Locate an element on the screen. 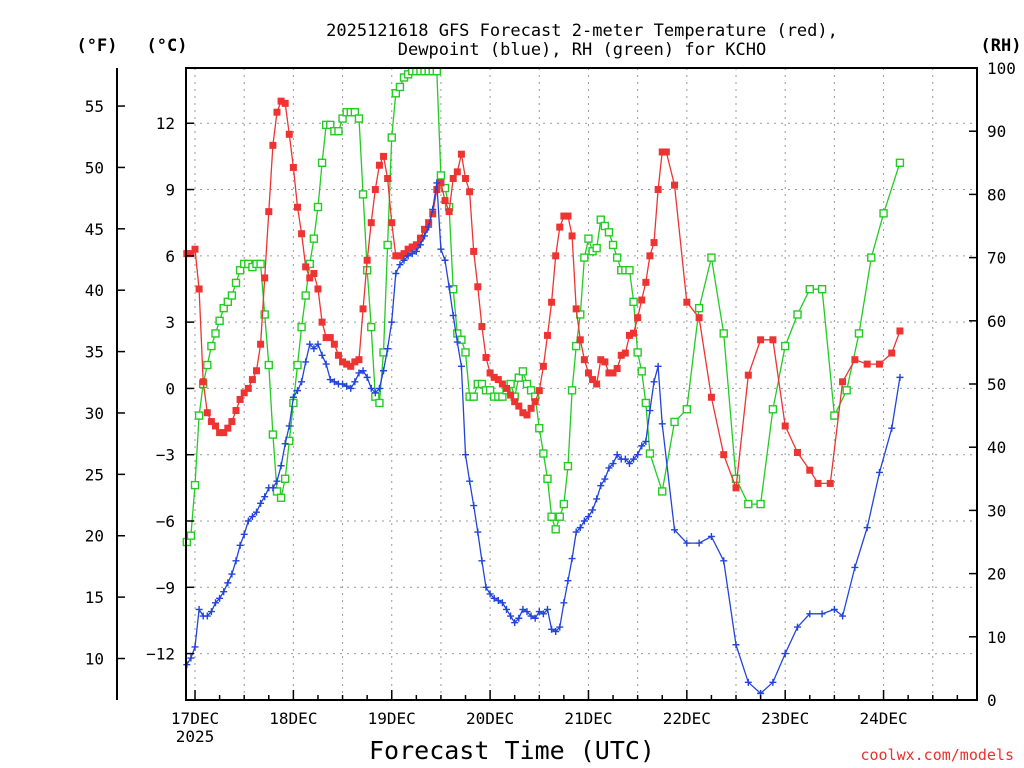 The height and width of the screenshot is (768, 1024). chart-title-line2: Dewpoint (blue), RH (green) for KCHO is located at coordinates (582, 50).